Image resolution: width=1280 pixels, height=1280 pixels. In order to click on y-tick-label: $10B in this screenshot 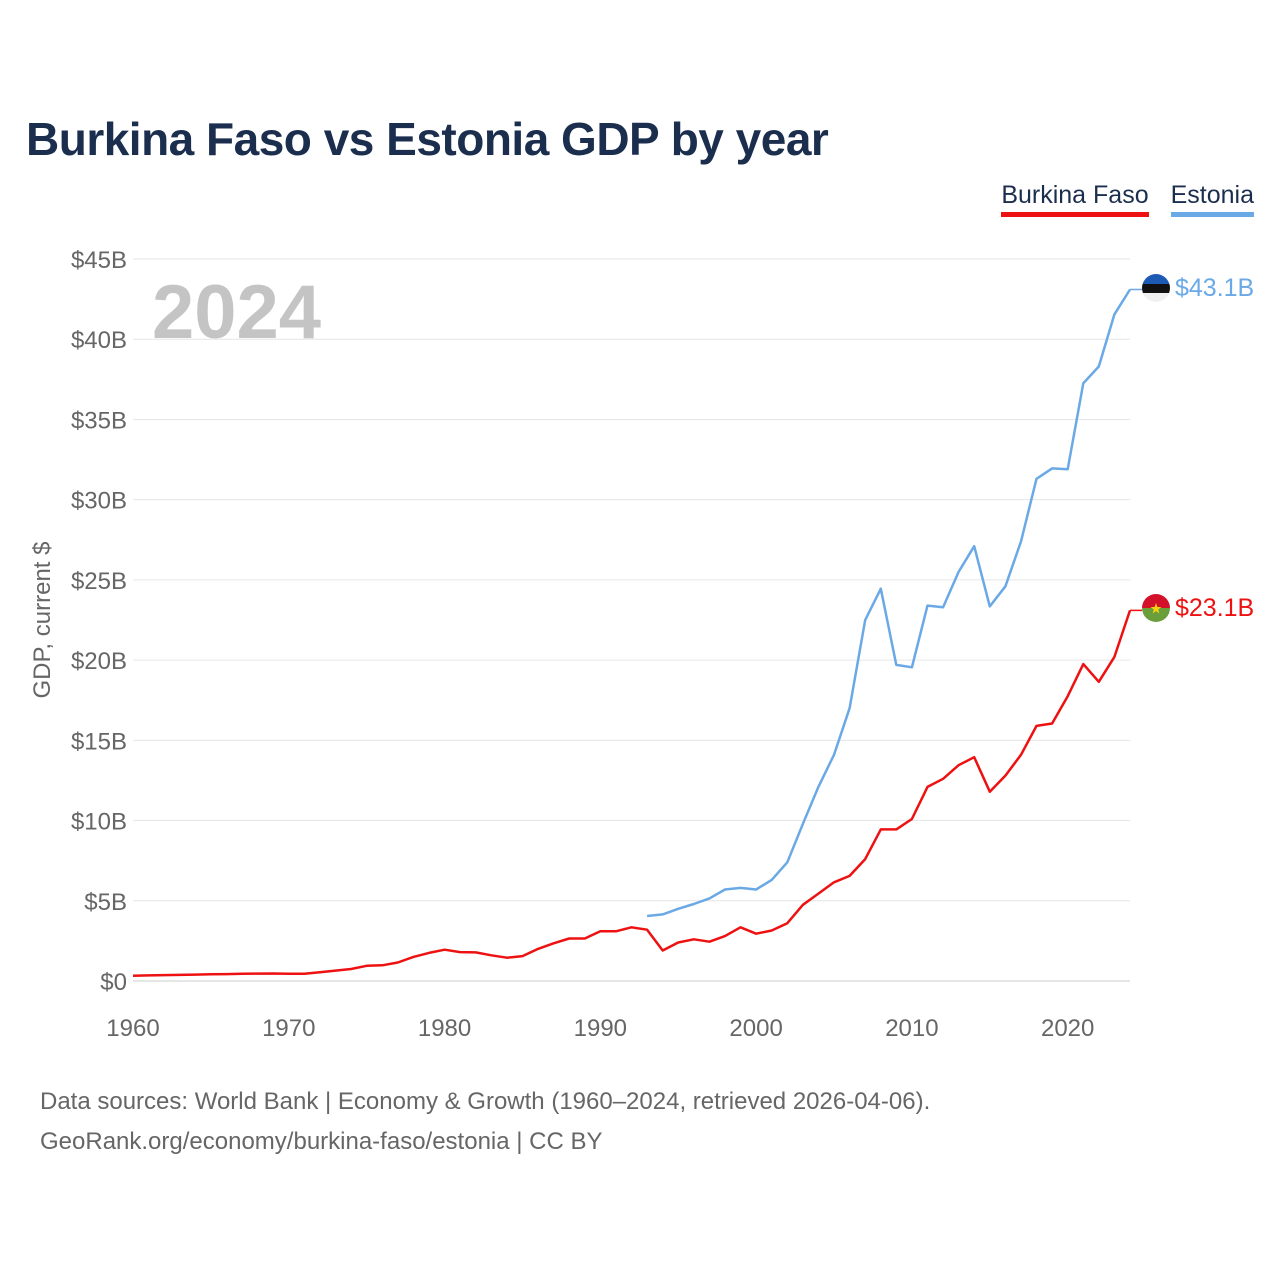, I will do `click(99, 822)`.